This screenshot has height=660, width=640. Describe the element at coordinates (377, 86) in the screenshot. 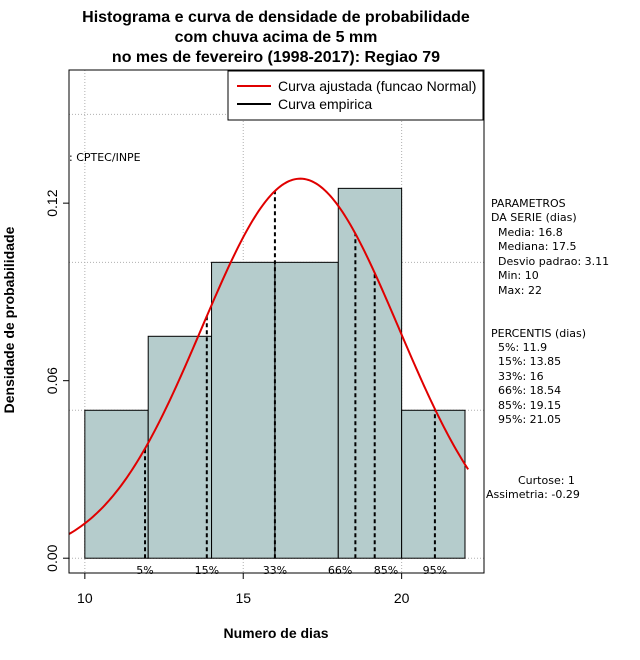

I see `legend-label-normal: Curva ajustada (funcao Normal)` at that location.